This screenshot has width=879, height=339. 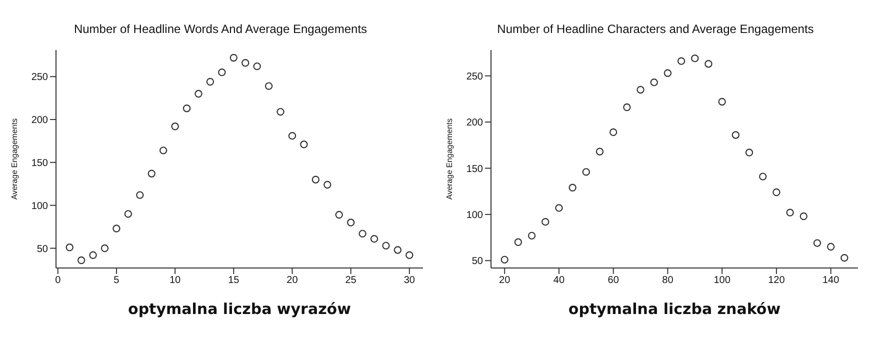 What do you see at coordinates (117, 280) in the screenshot?
I see `x-tick-label: 5` at bounding box center [117, 280].